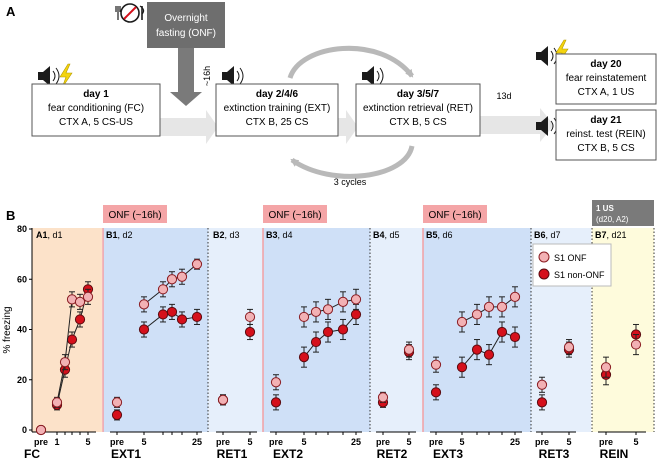 The height and width of the screenshot is (462, 660). Describe the element at coordinates (32, 454) in the screenshot. I see `group-label-fc: FC` at that location.